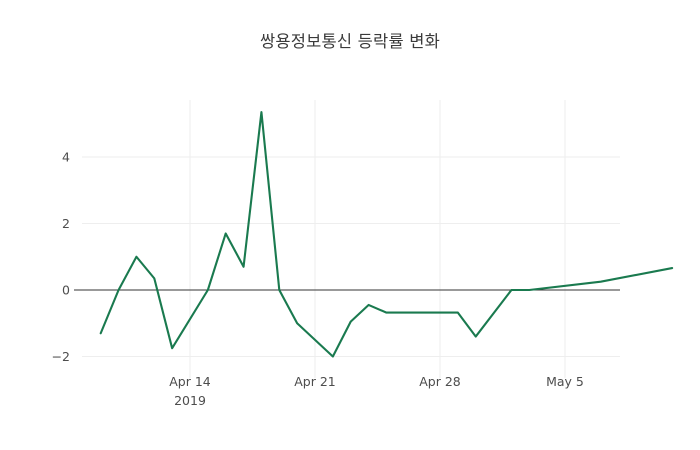 This screenshot has height=450, width=700. I want to click on y-axis-tick-labels: 4 2 0 −2, so click(67, 257).